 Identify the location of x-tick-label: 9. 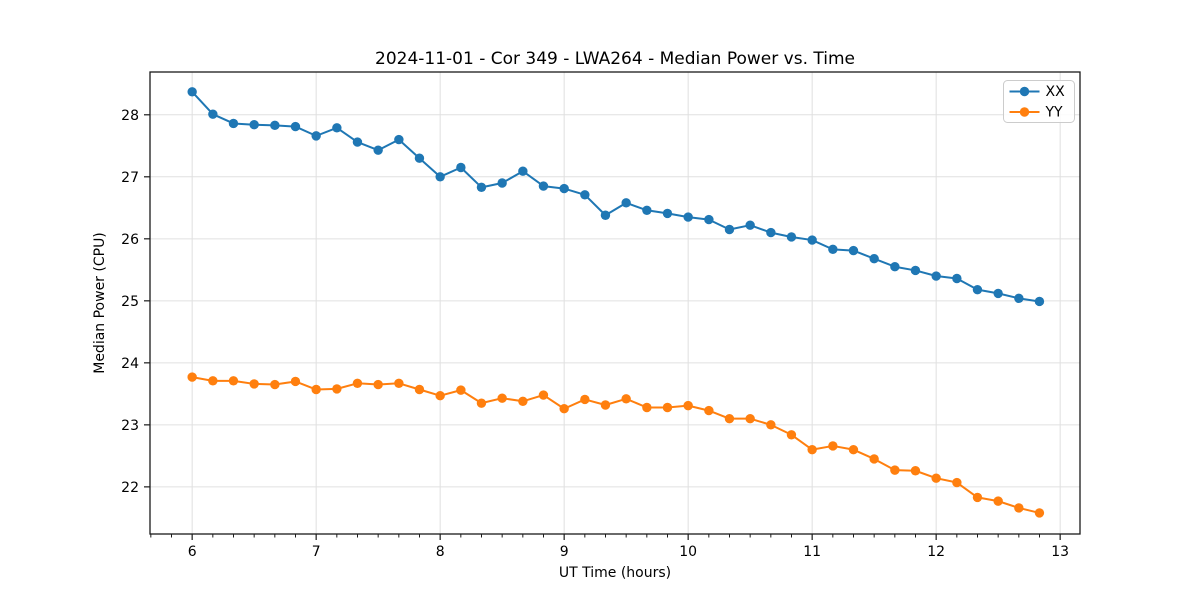
(564, 552).